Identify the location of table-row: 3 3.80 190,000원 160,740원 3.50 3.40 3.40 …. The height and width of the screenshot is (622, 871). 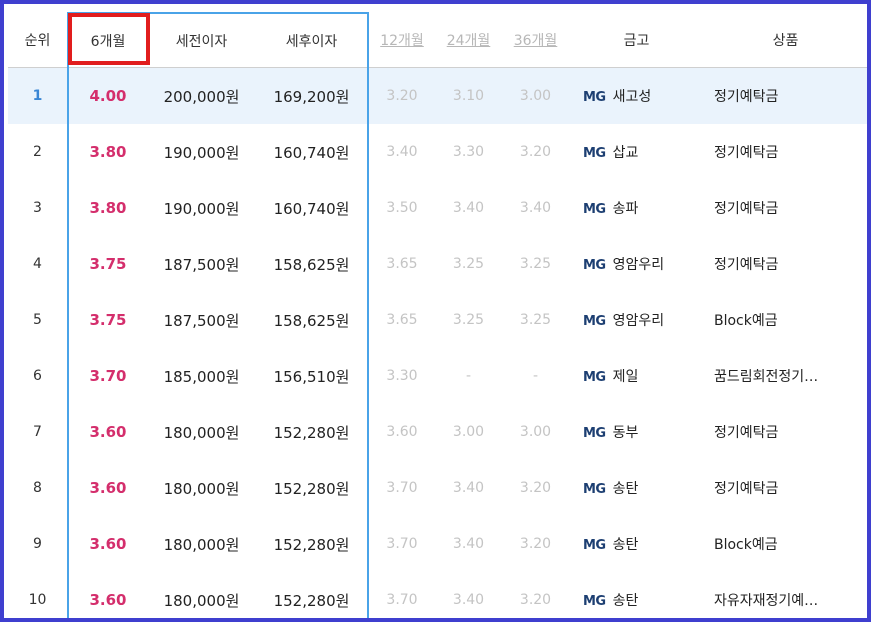
(437, 208).